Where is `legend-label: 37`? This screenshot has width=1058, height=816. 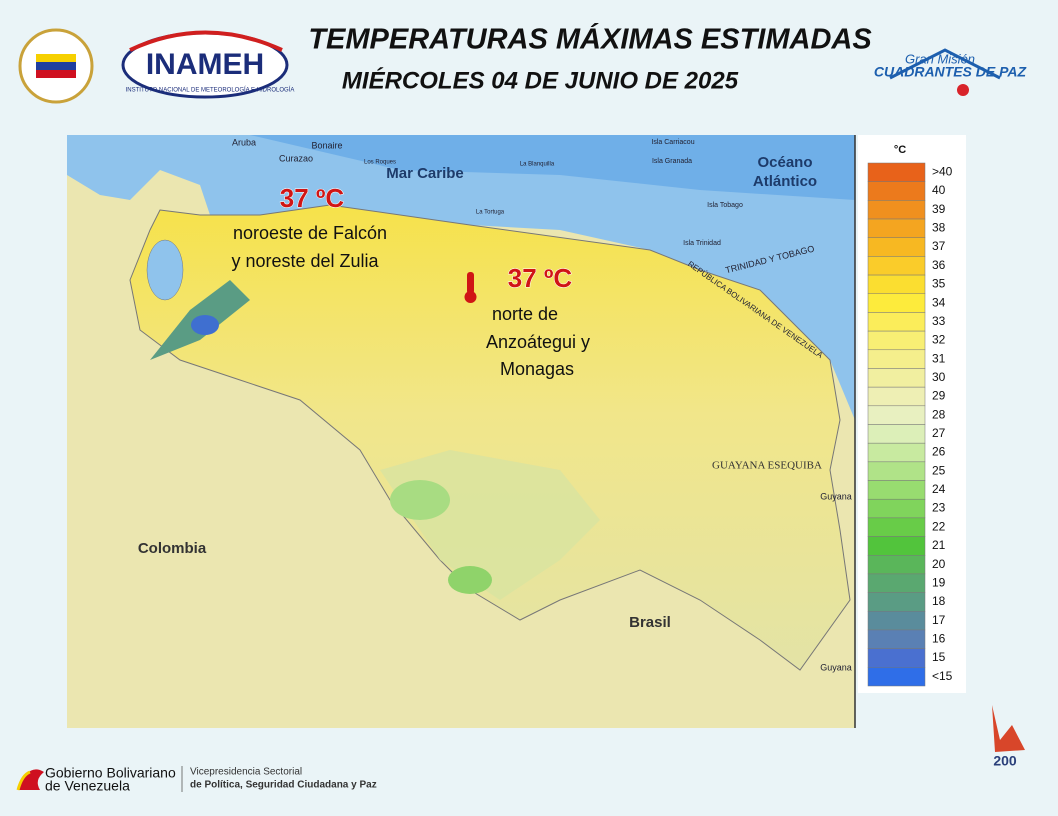
legend-label: 37 is located at coordinates (939, 246).